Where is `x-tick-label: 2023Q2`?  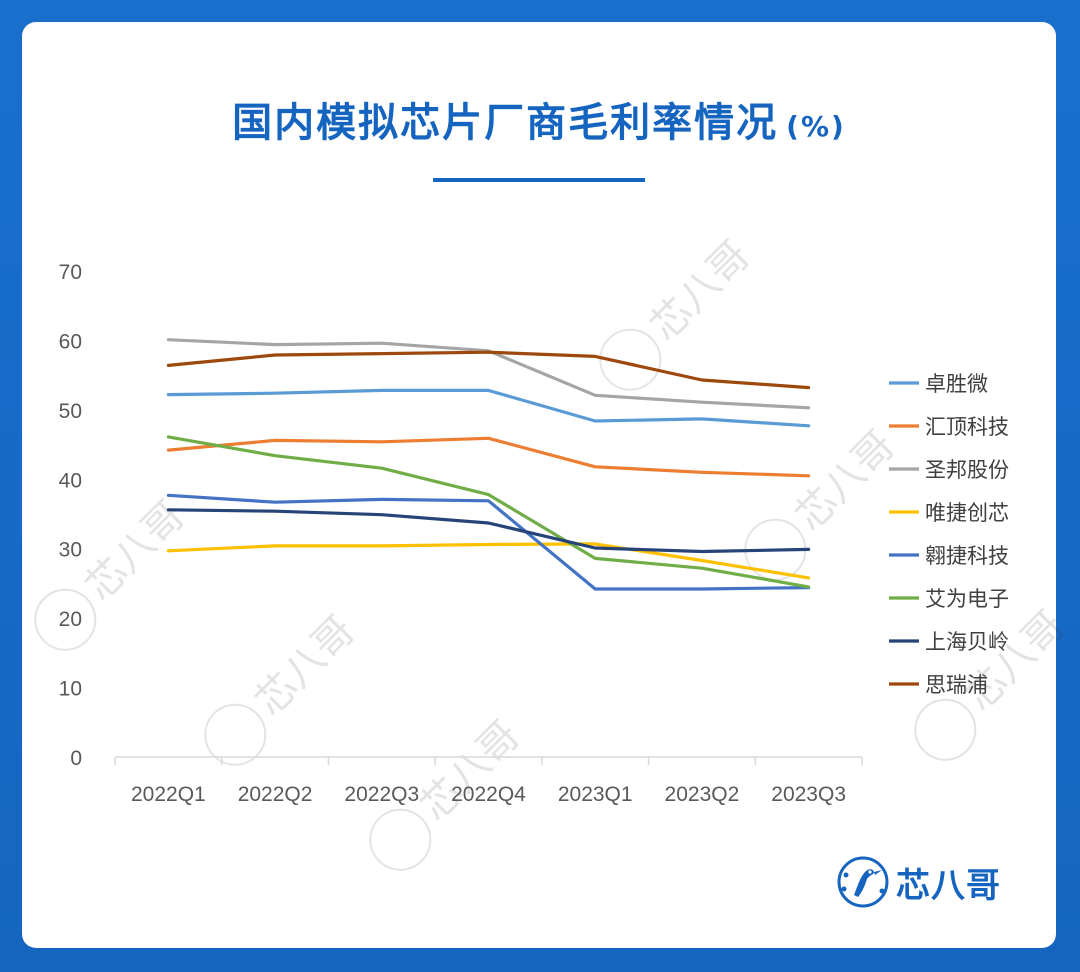 x-tick-label: 2023Q2 is located at coordinates (702, 794).